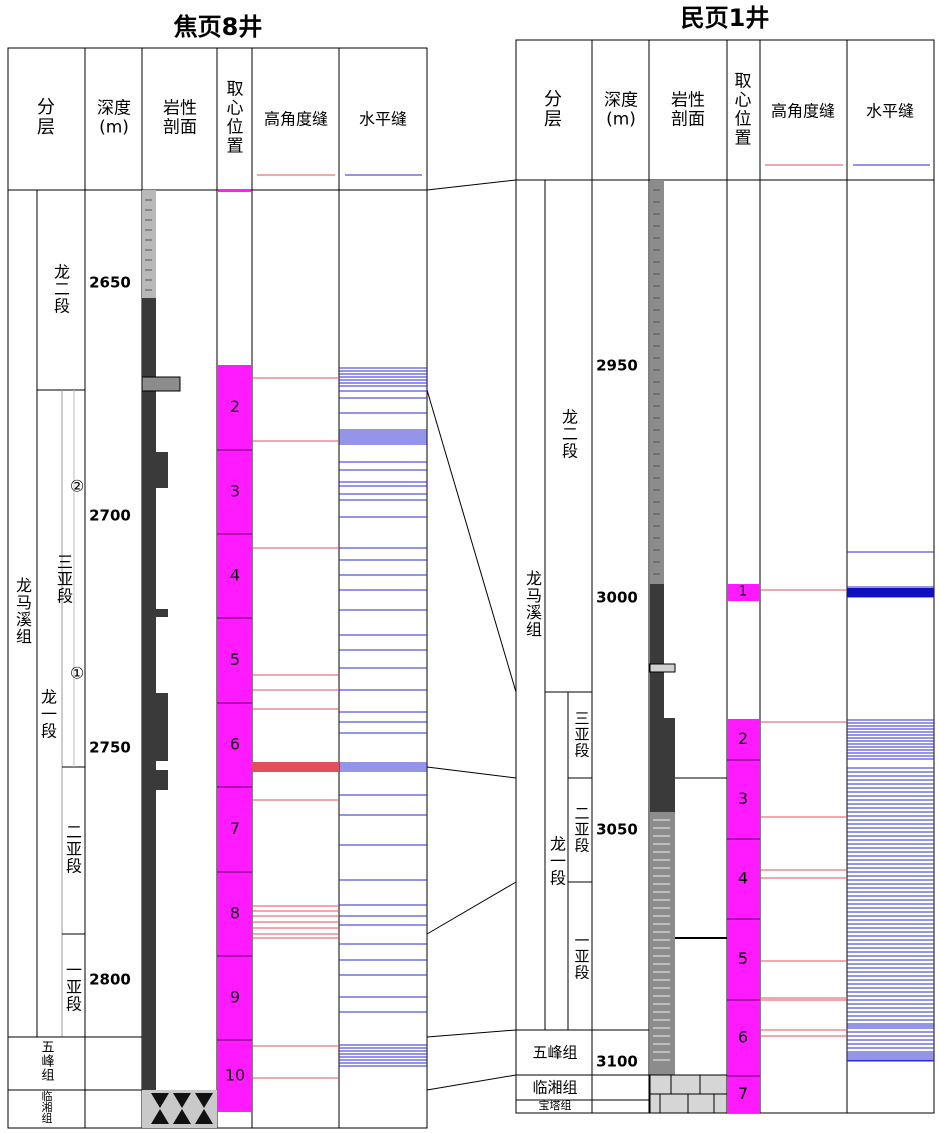  What do you see at coordinates (218, 27) in the screenshot?
I see `well-title: 焦页8井` at bounding box center [218, 27].